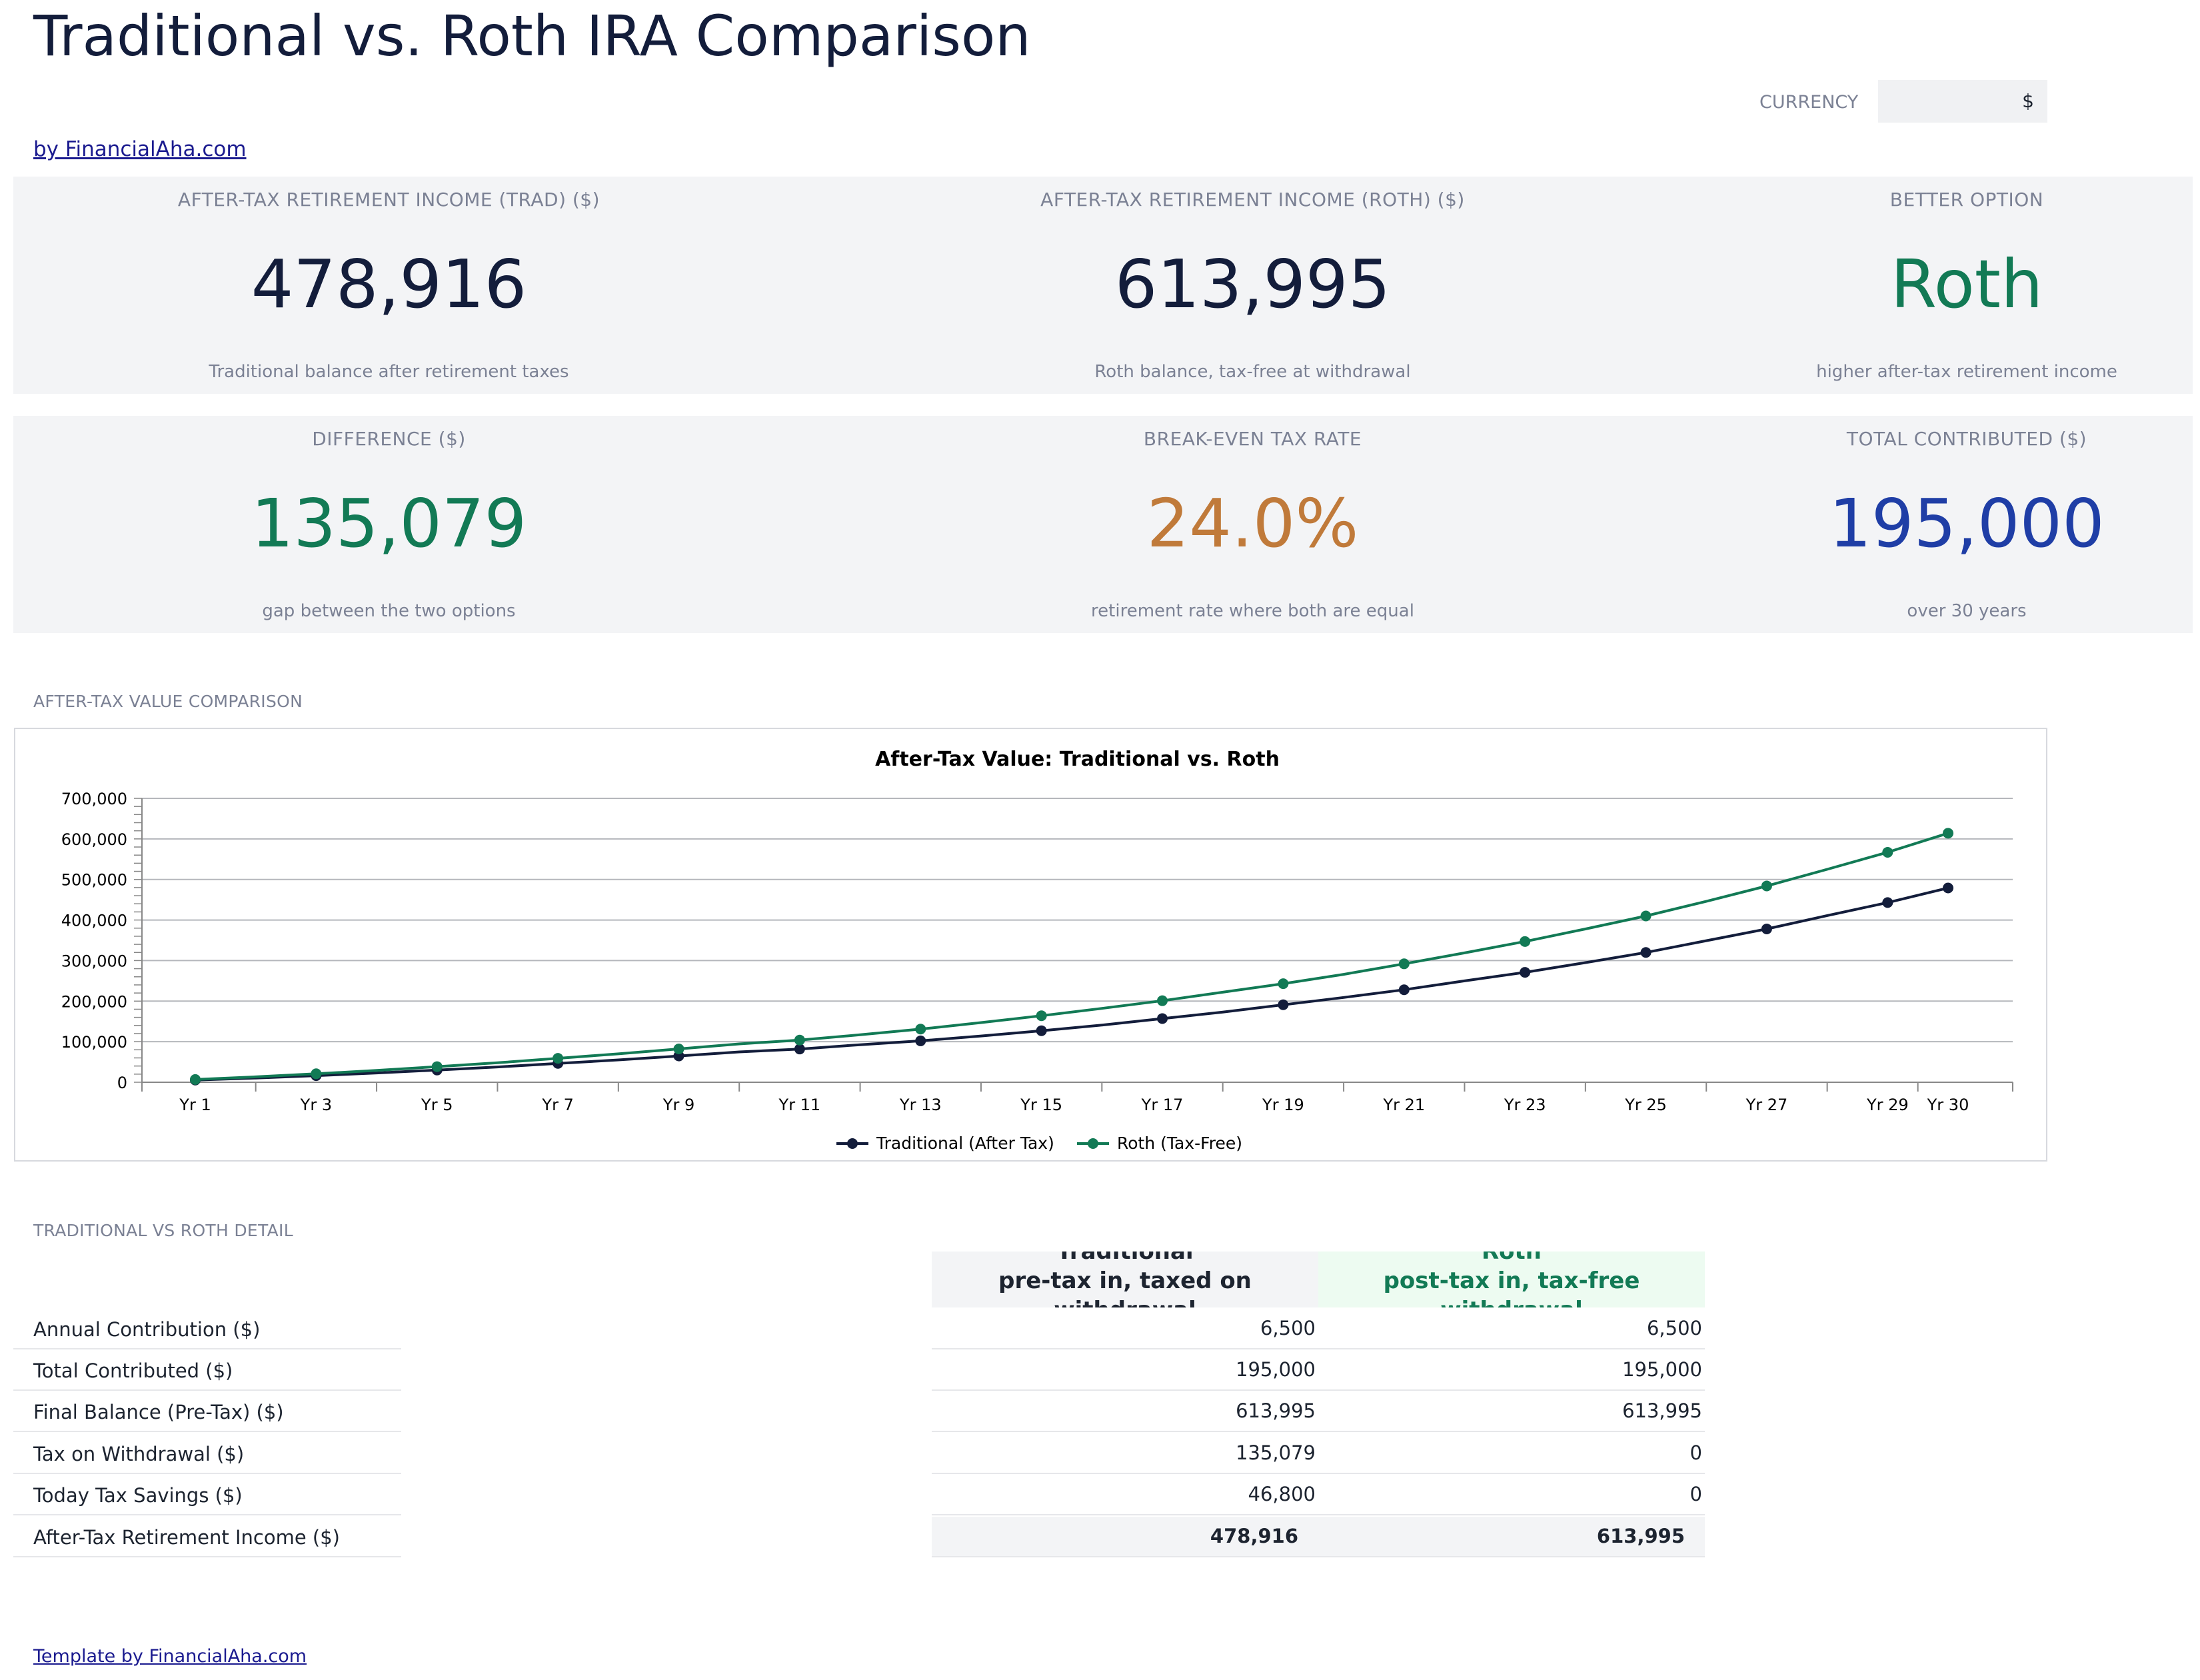 The height and width of the screenshot is (1680, 2200). Describe the element at coordinates (1767, 1105) in the screenshot. I see `x-tick-label: Yr 27` at that location.